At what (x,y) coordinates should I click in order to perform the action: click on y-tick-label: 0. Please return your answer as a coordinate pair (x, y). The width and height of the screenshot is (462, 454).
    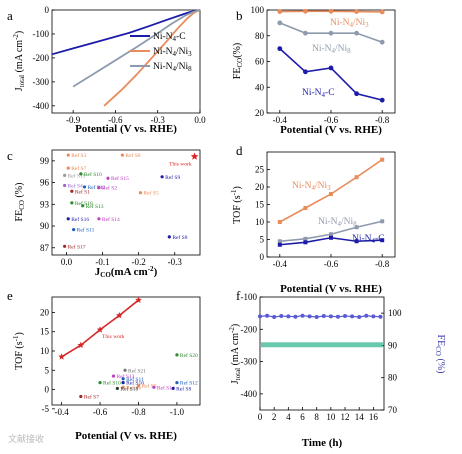
    Looking at the image, I should click on (262, 257).